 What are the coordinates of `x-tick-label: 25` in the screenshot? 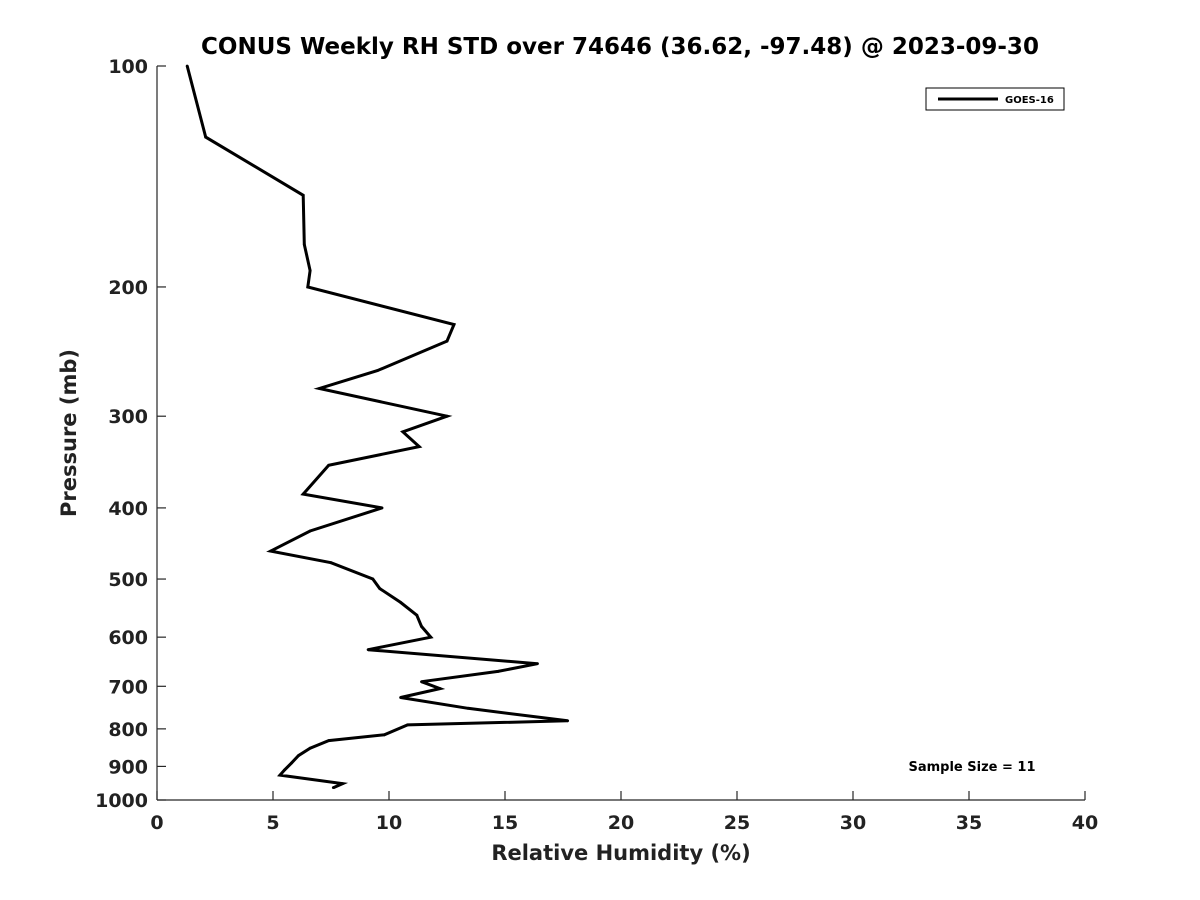 It's located at (737, 823).